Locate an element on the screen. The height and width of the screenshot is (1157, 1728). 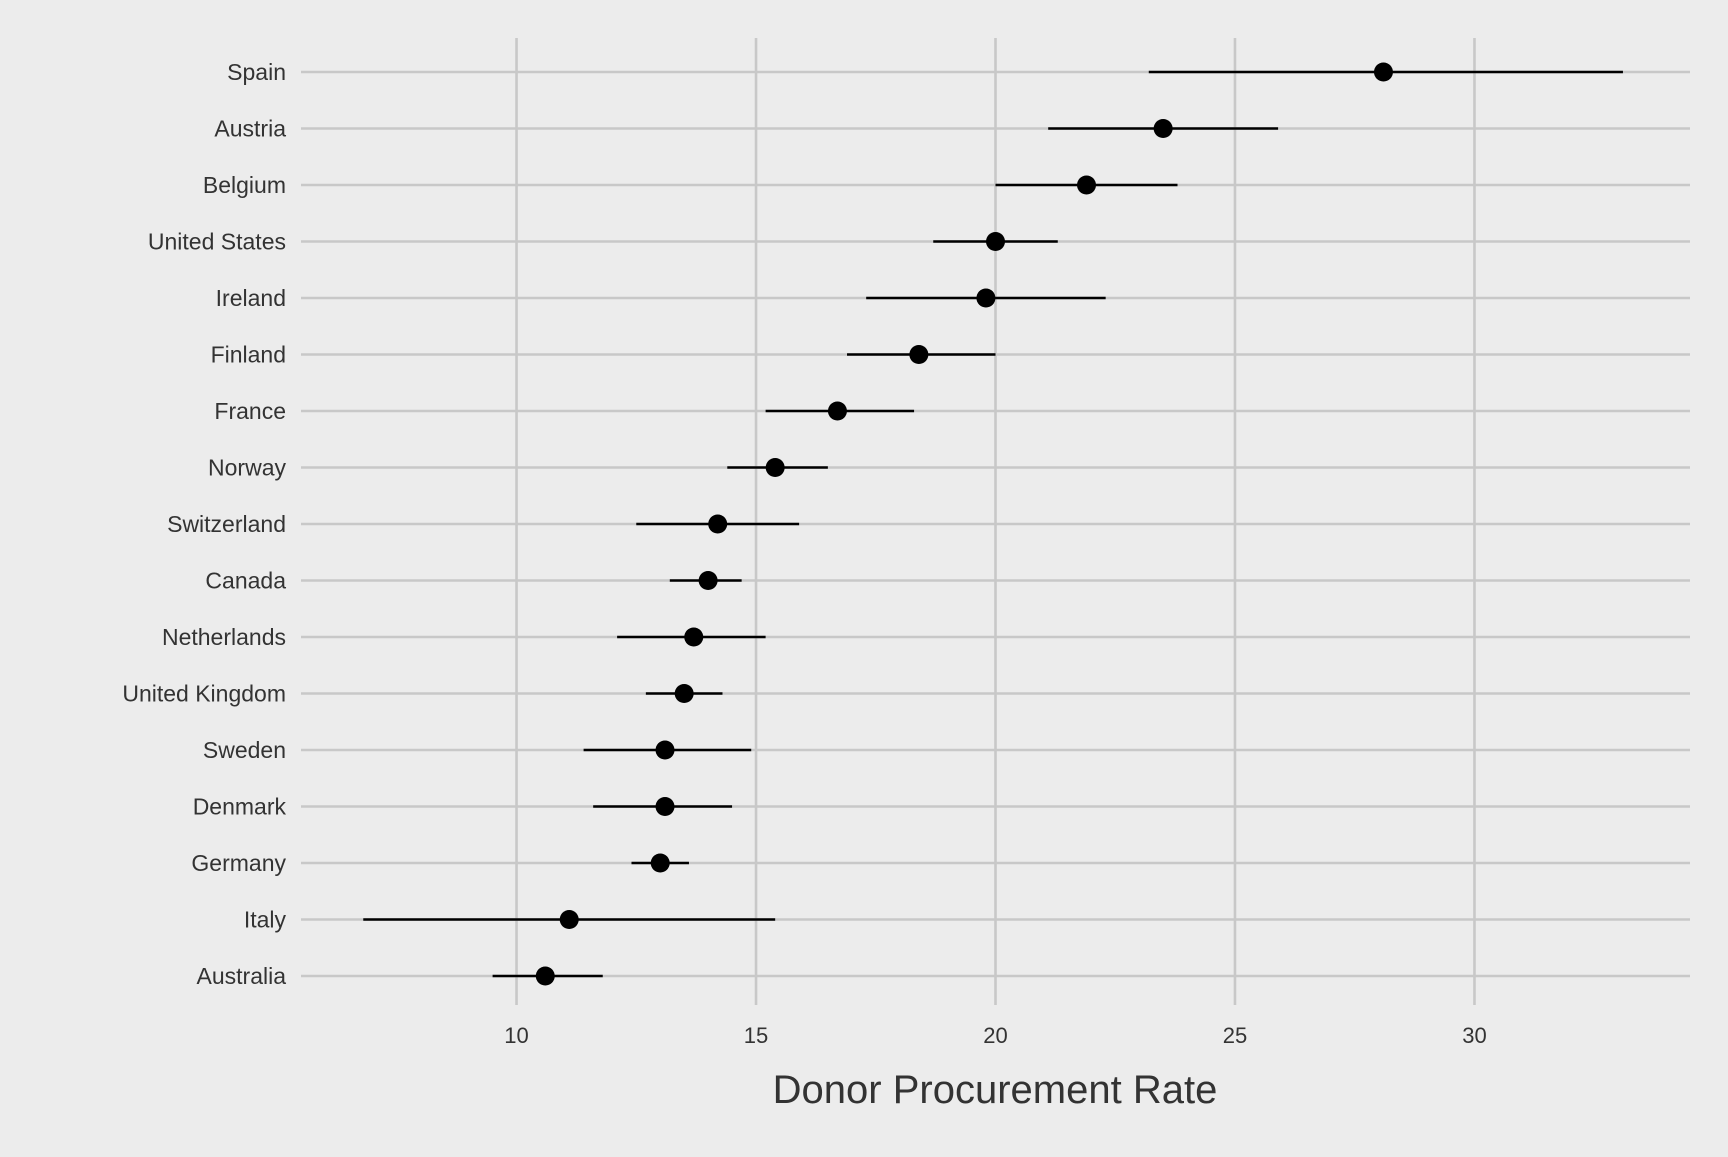
y-tick-label: Sweden is located at coordinates (244, 750).